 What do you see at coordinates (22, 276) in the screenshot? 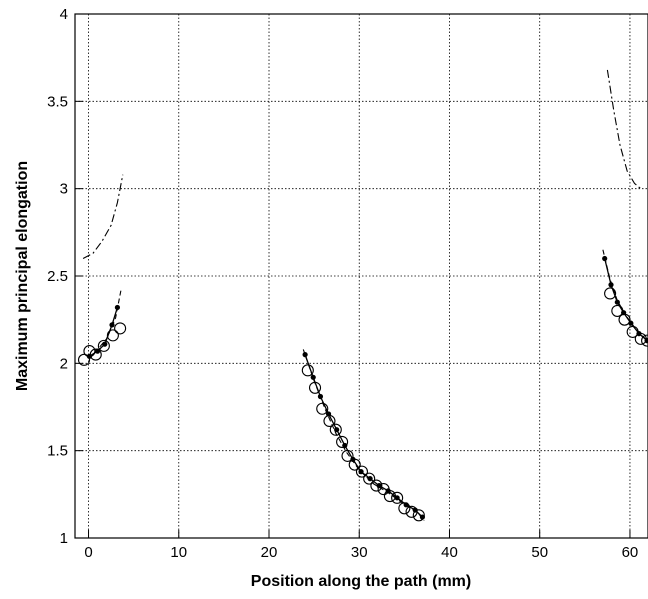
I see `y-axis-title: Maximum principal elongation` at bounding box center [22, 276].